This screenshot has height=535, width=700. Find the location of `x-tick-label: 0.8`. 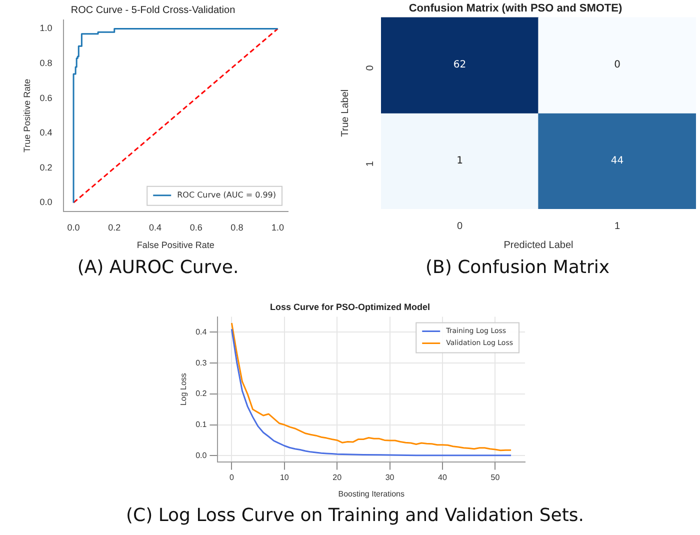

x-tick-label: 0.8 is located at coordinates (237, 227).